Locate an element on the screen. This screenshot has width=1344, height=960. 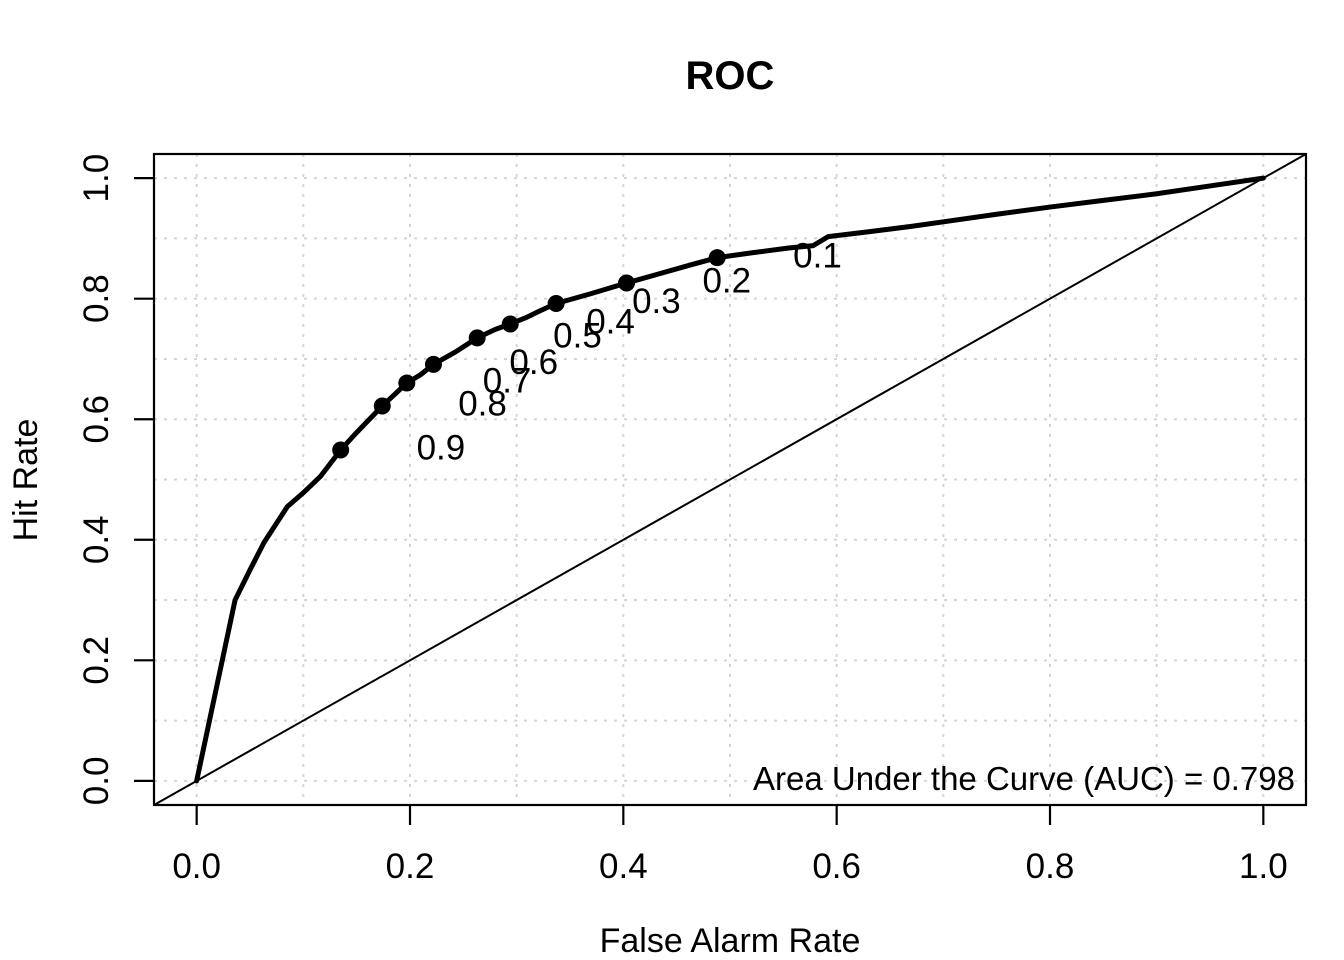
y-tick-label: 0.4 is located at coordinates (96, 539).